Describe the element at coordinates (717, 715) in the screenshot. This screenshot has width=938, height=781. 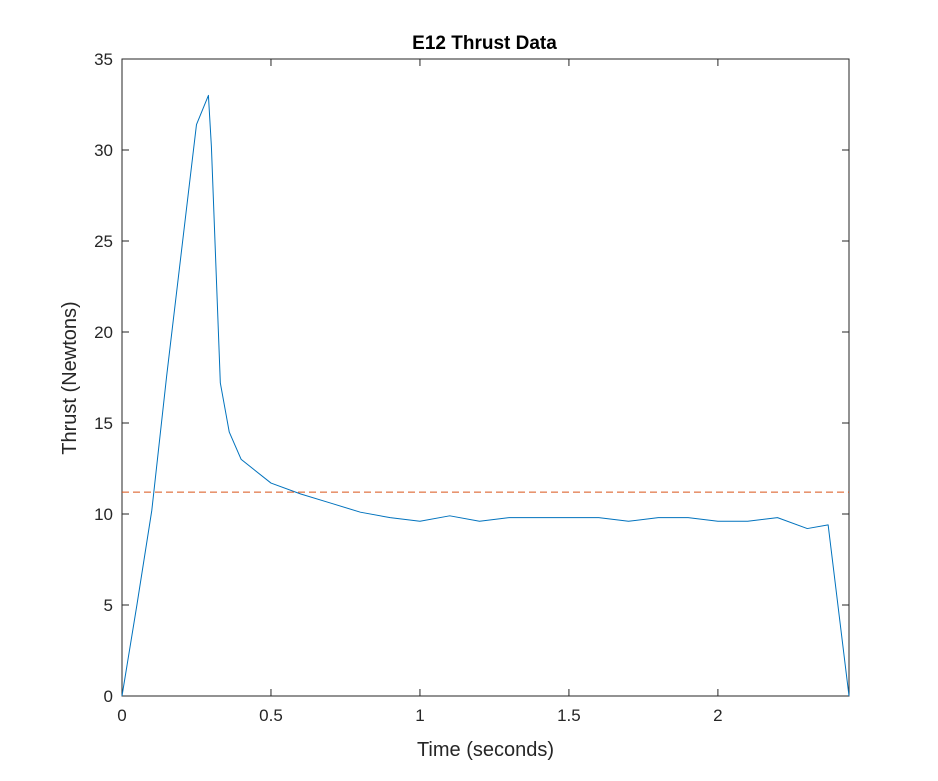
I see `x-tick-label: 2` at that location.